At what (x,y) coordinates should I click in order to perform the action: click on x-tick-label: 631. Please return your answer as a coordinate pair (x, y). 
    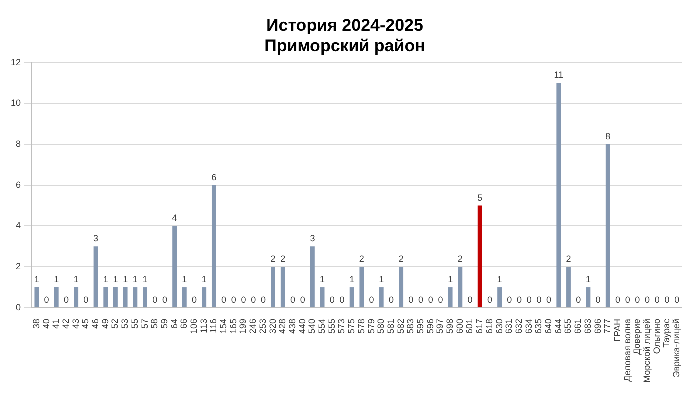
    Looking at the image, I should click on (509, 326).